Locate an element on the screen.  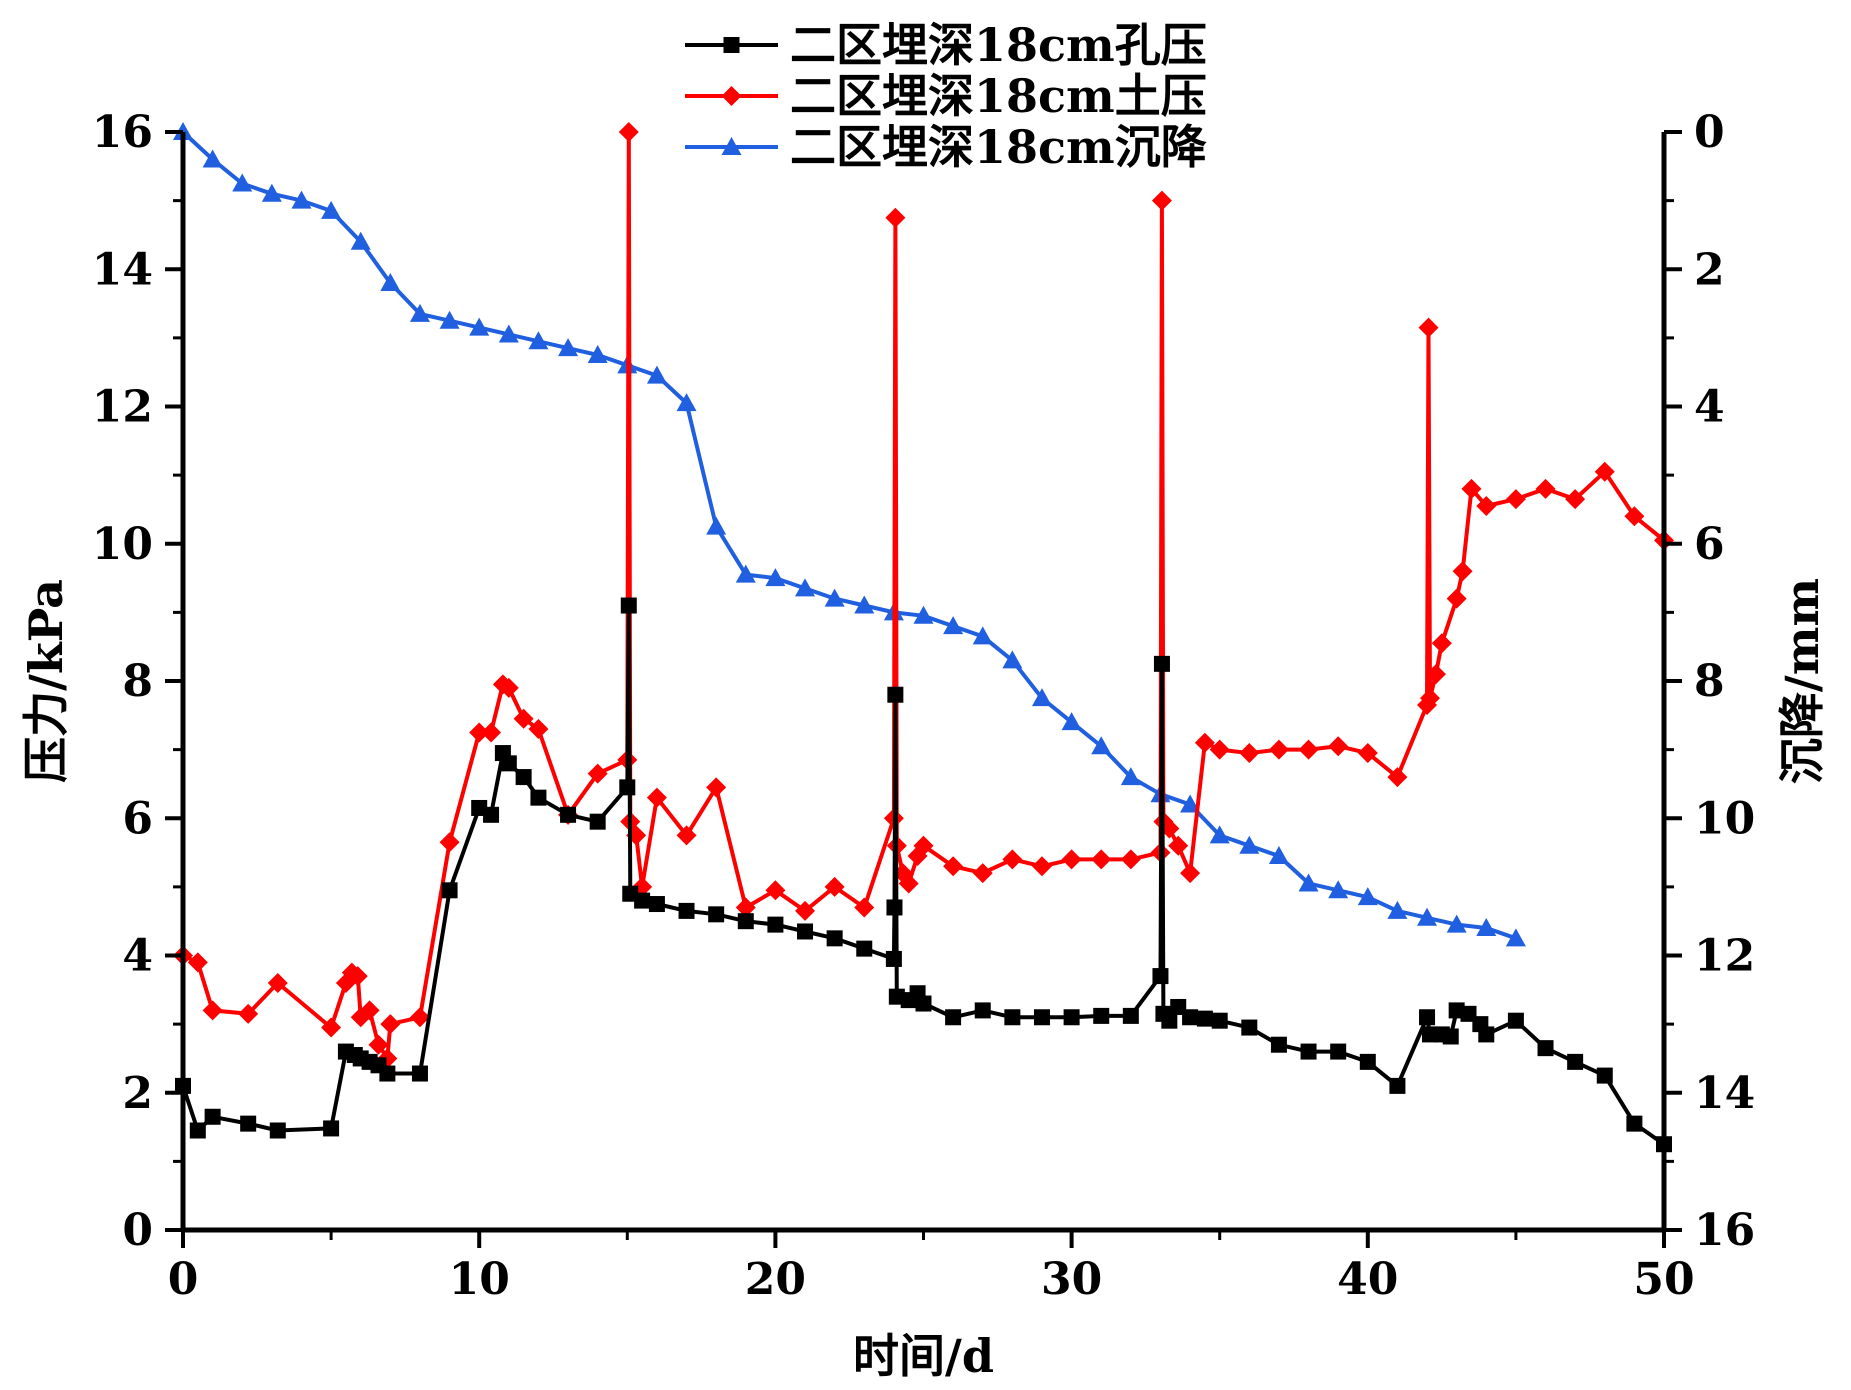
y-right-tick-label: 16 is located at coordinates (1724, 1230).